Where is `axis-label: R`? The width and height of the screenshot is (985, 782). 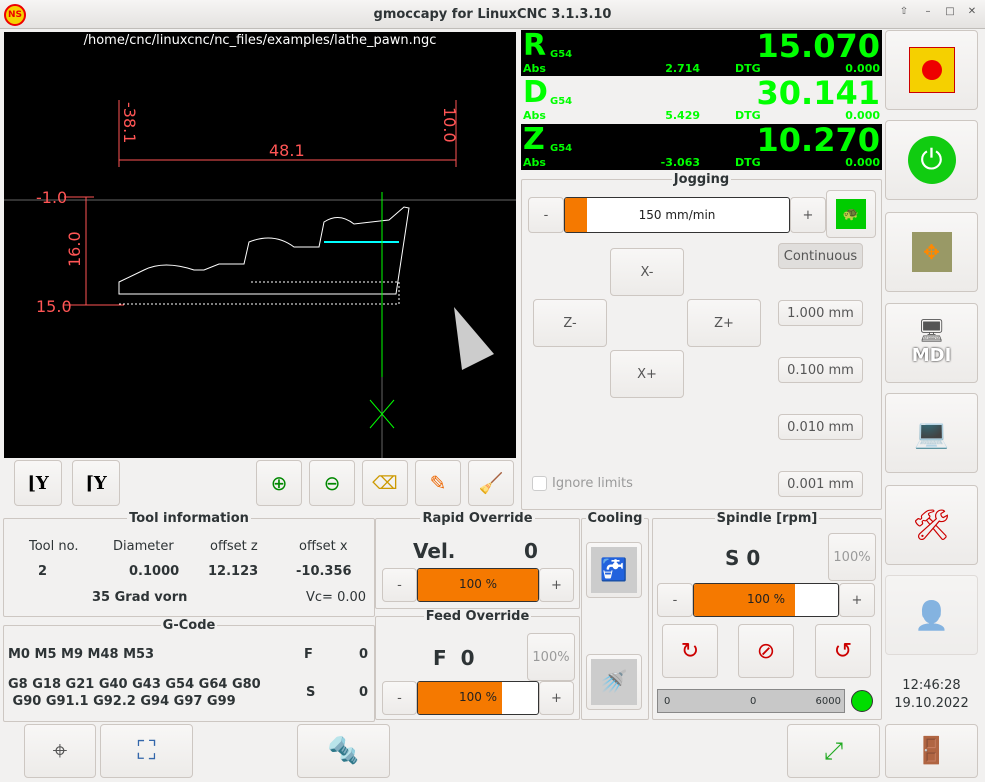 axis-label: R is located at coordinates (535, 45).